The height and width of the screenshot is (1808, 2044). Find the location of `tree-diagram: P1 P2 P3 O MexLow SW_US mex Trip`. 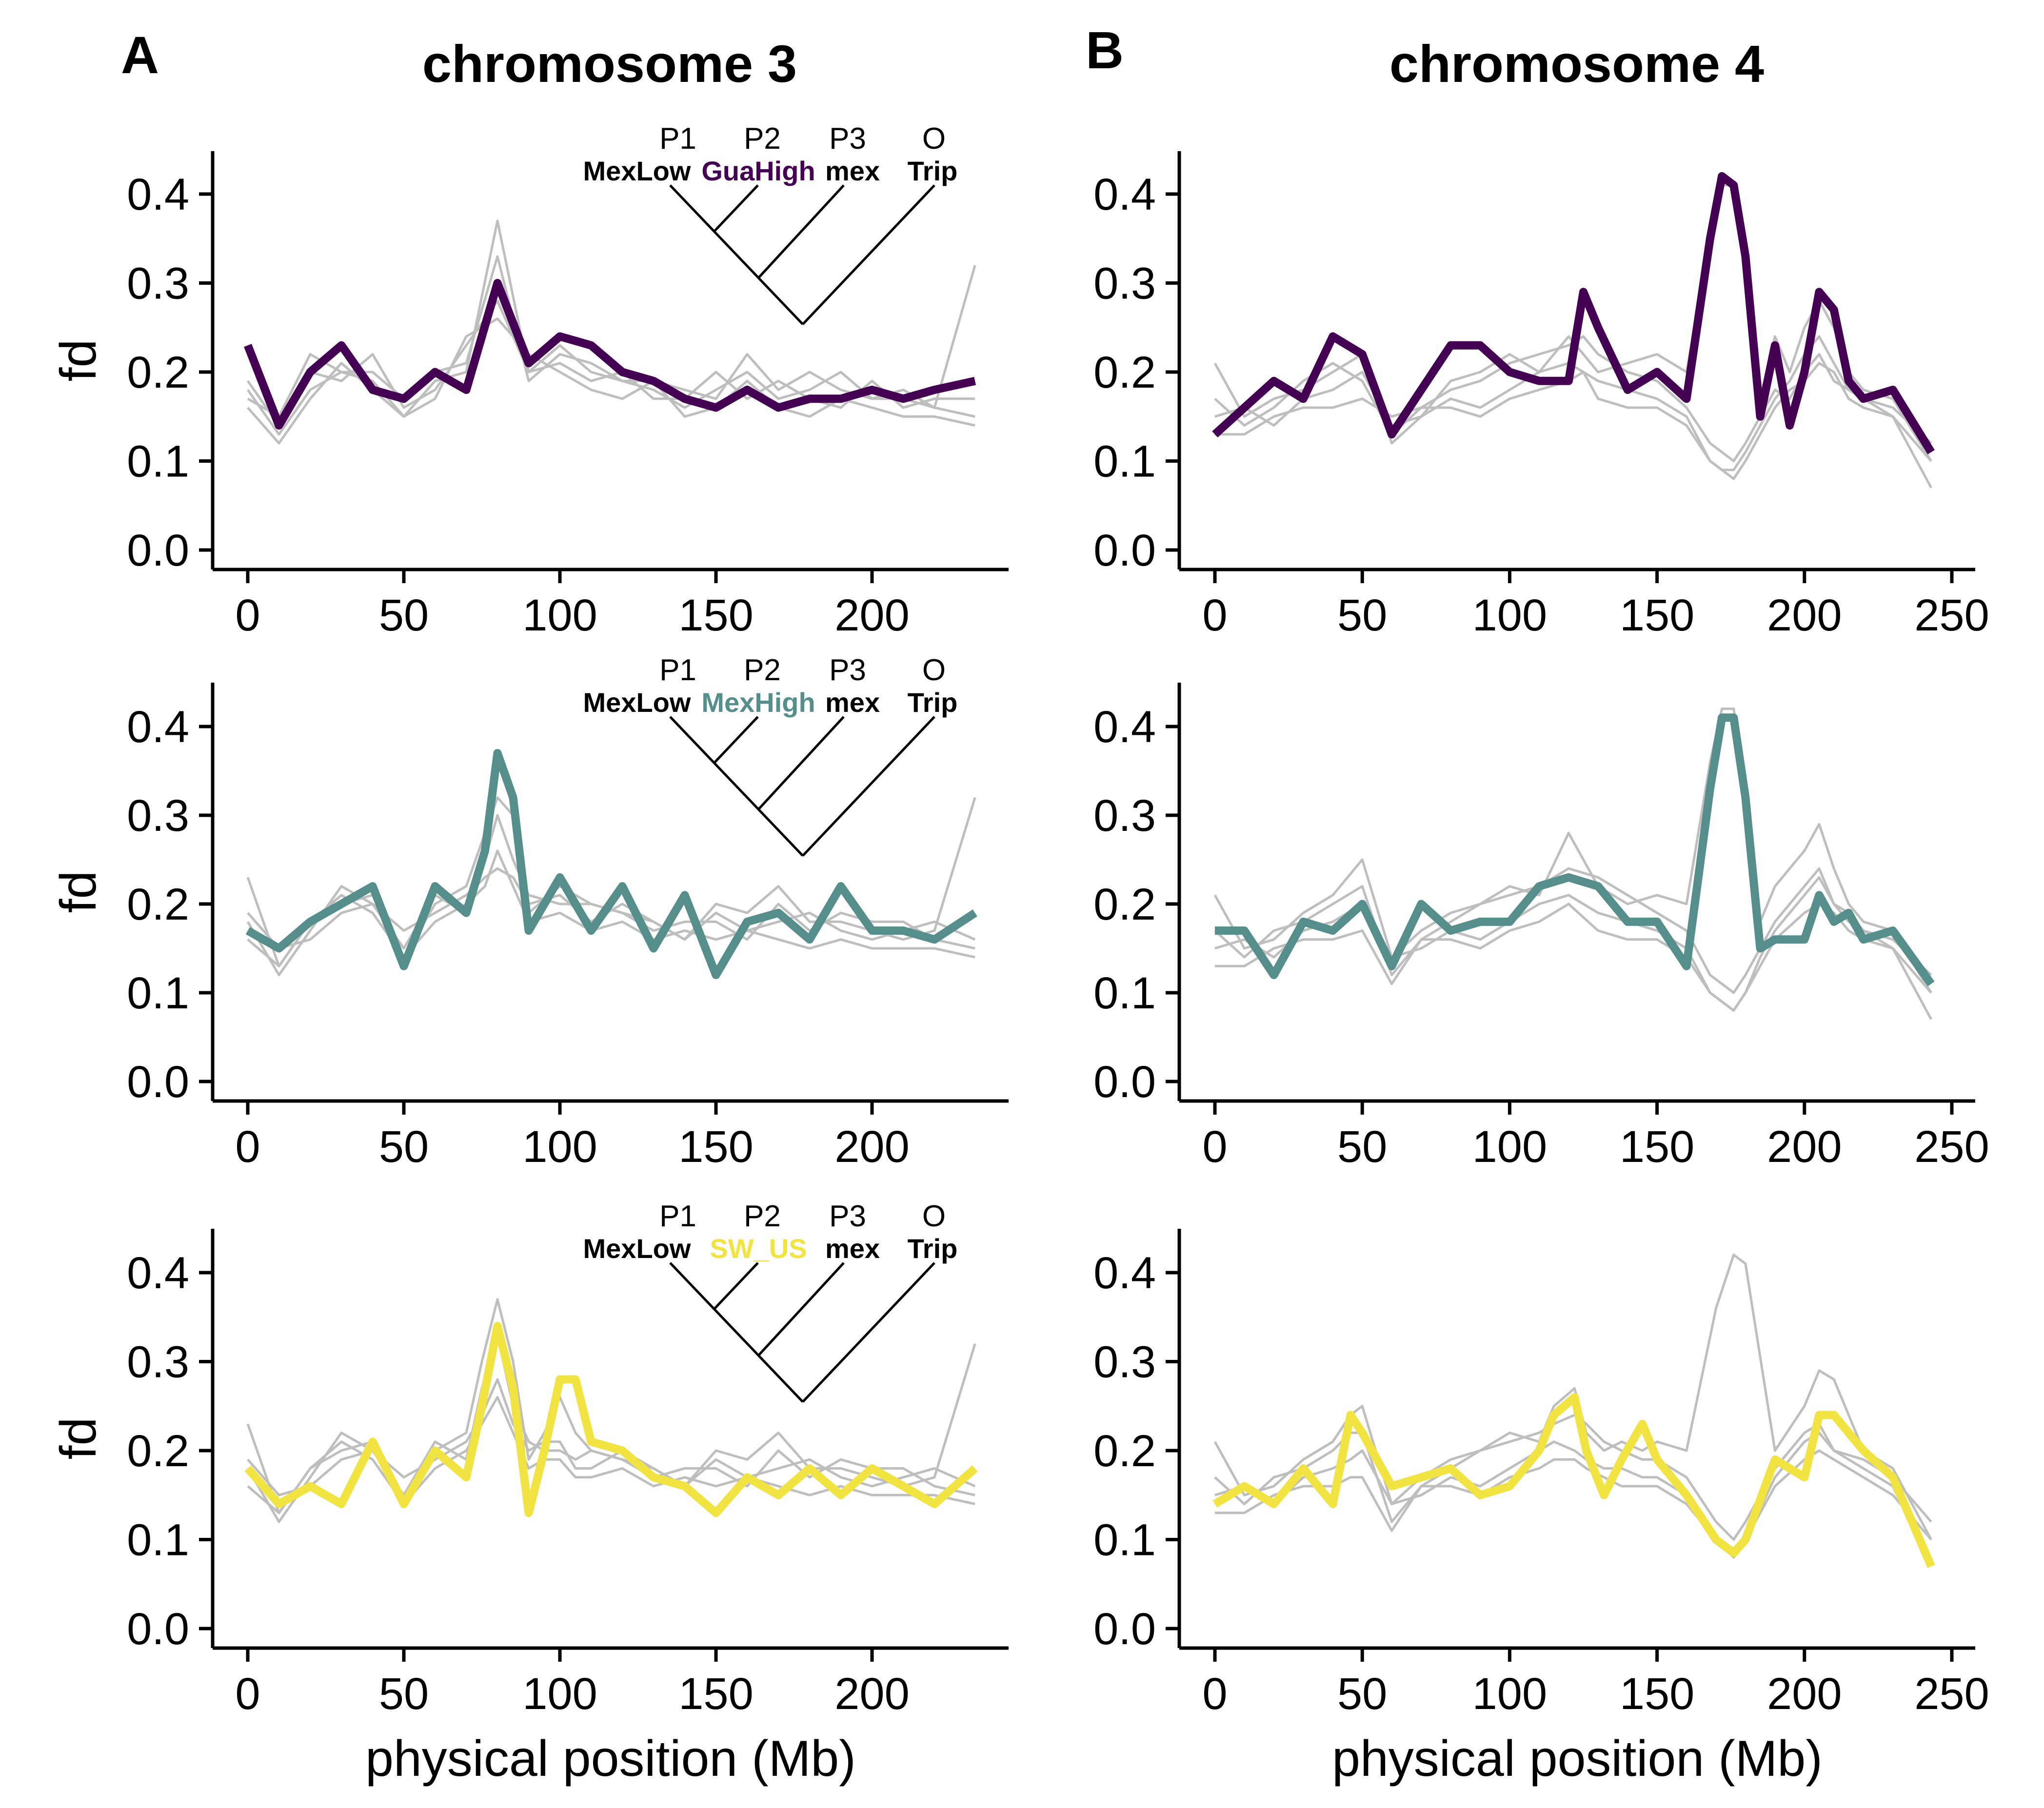

tree-diagram: P1 P2 P3 O MexLow SW_US mex Trip is located at coordinates (770, 1301).